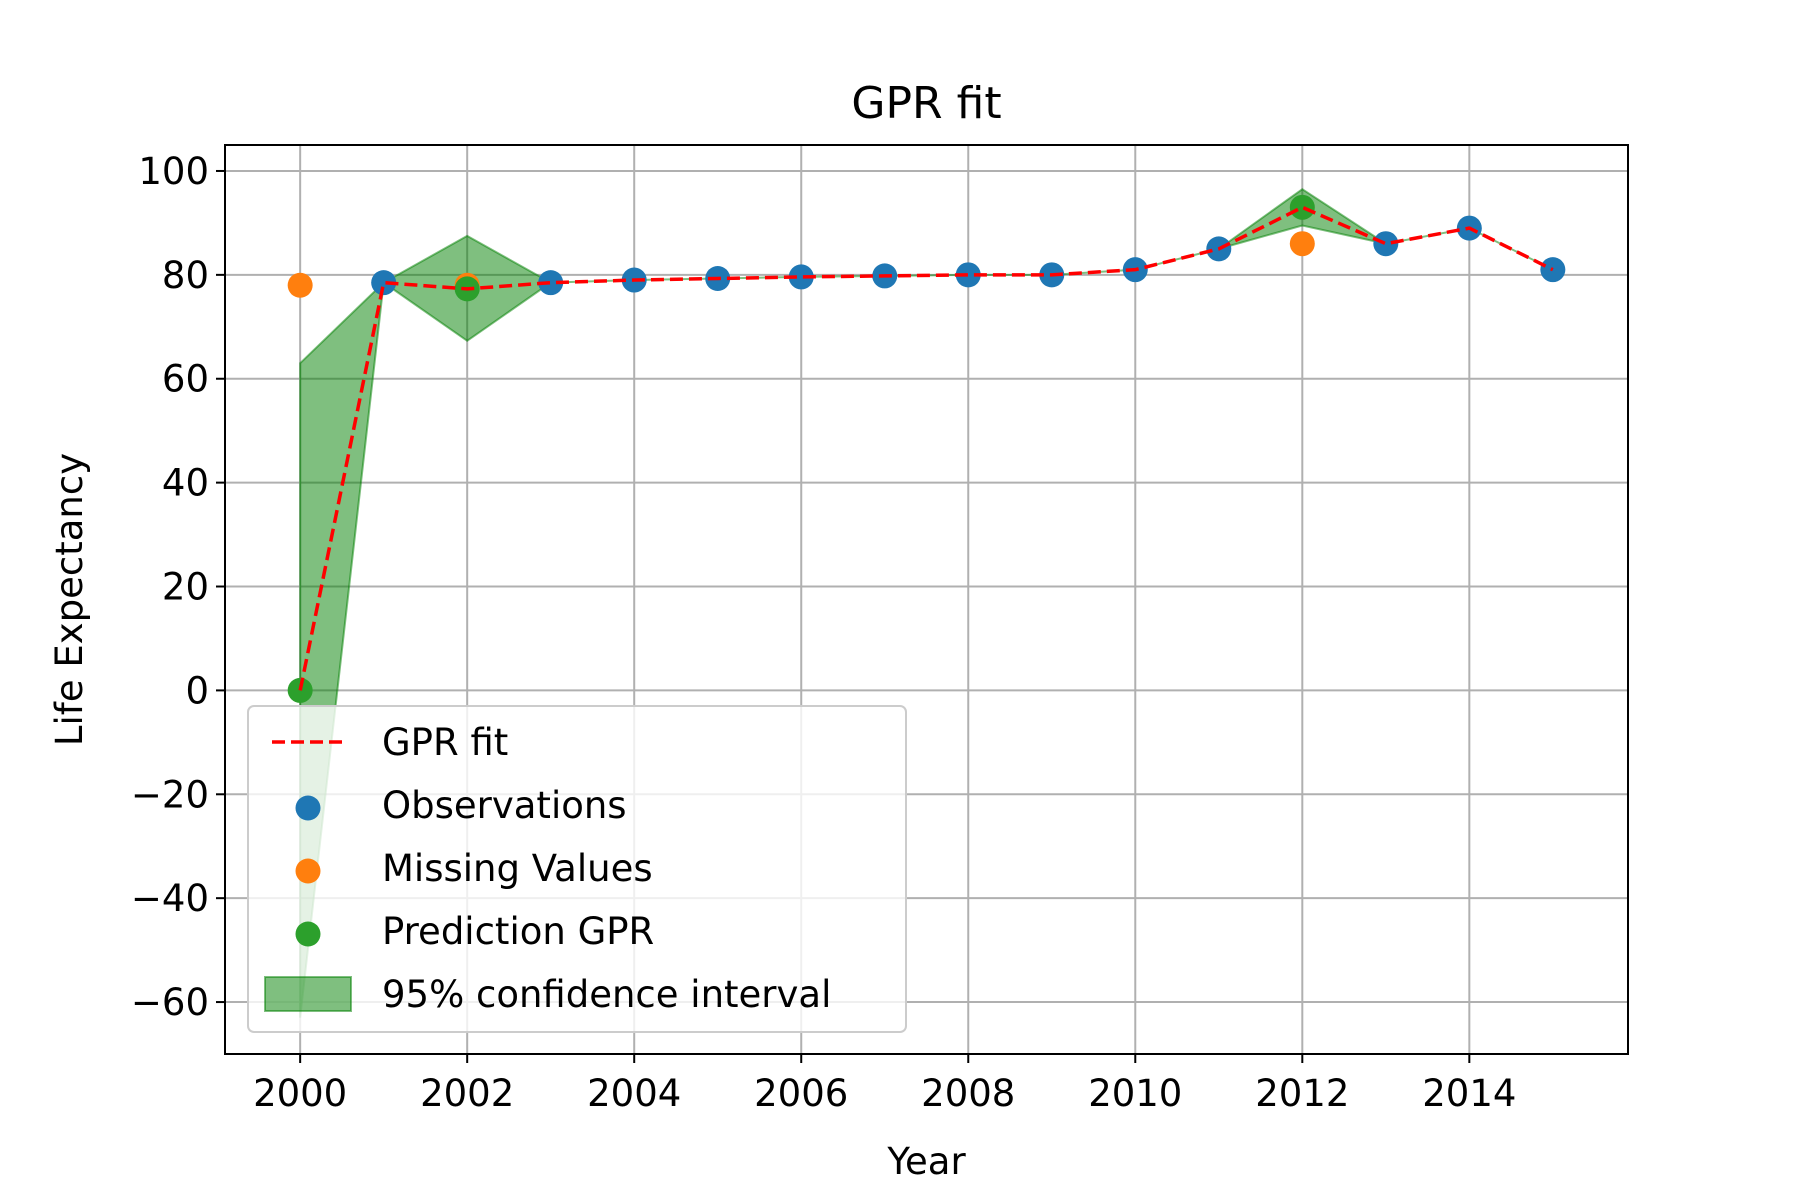 This screenshot has height=1200, width=1800. Describe the element at coordinates (308, 871) in the screenshot. I see `legend-missing-marker` at that location.